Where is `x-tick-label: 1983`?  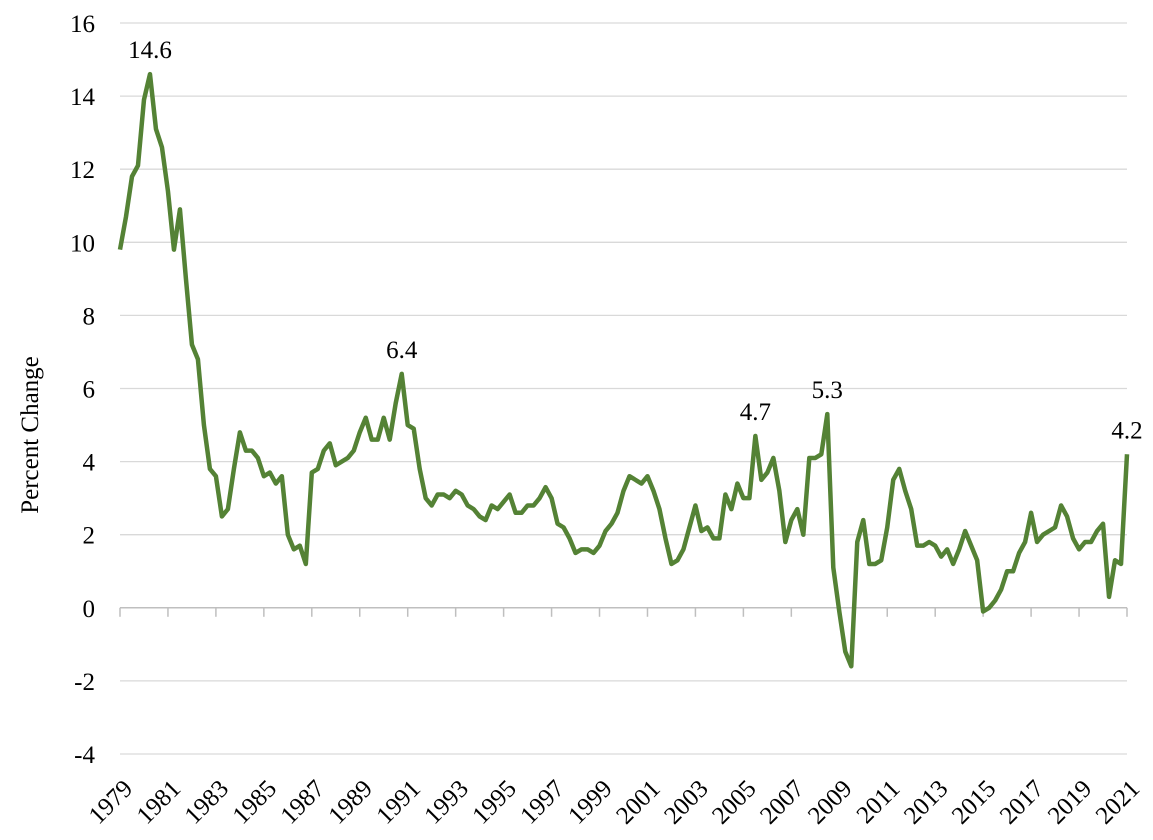
x-tick-label: 1983 is located at coordinates (207, 802).